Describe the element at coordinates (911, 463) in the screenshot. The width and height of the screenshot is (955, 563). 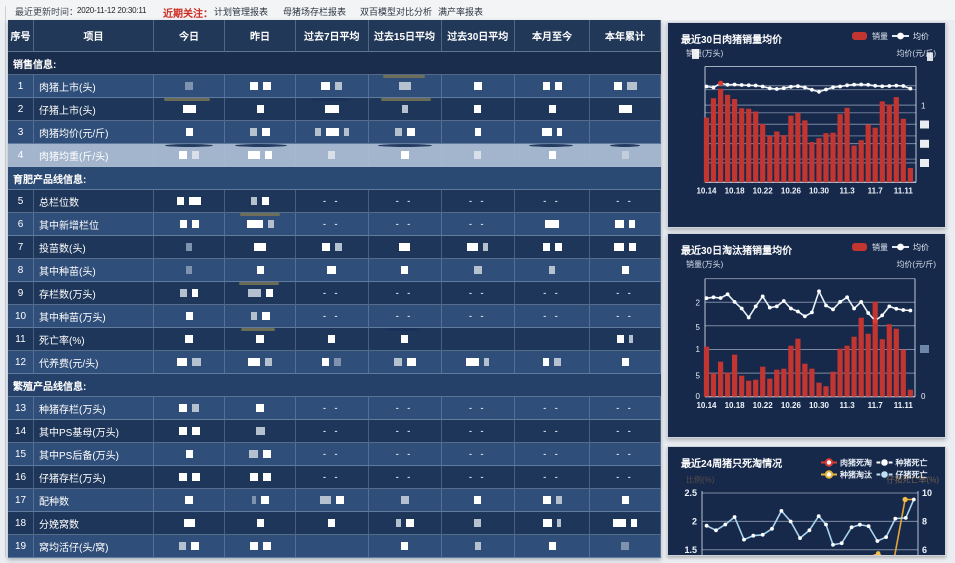
I see `svg-text: 种猪死亡` at that location.